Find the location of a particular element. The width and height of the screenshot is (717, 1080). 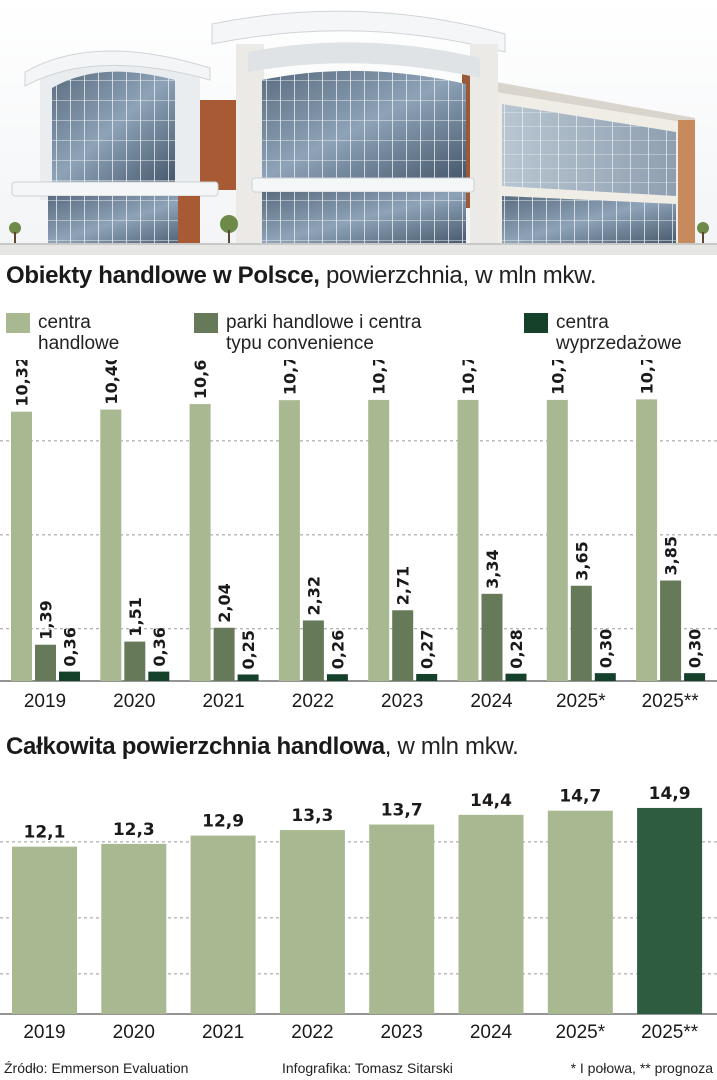

chart2-title-rest: , w mln mkw. is located at coordinates (451, 746).